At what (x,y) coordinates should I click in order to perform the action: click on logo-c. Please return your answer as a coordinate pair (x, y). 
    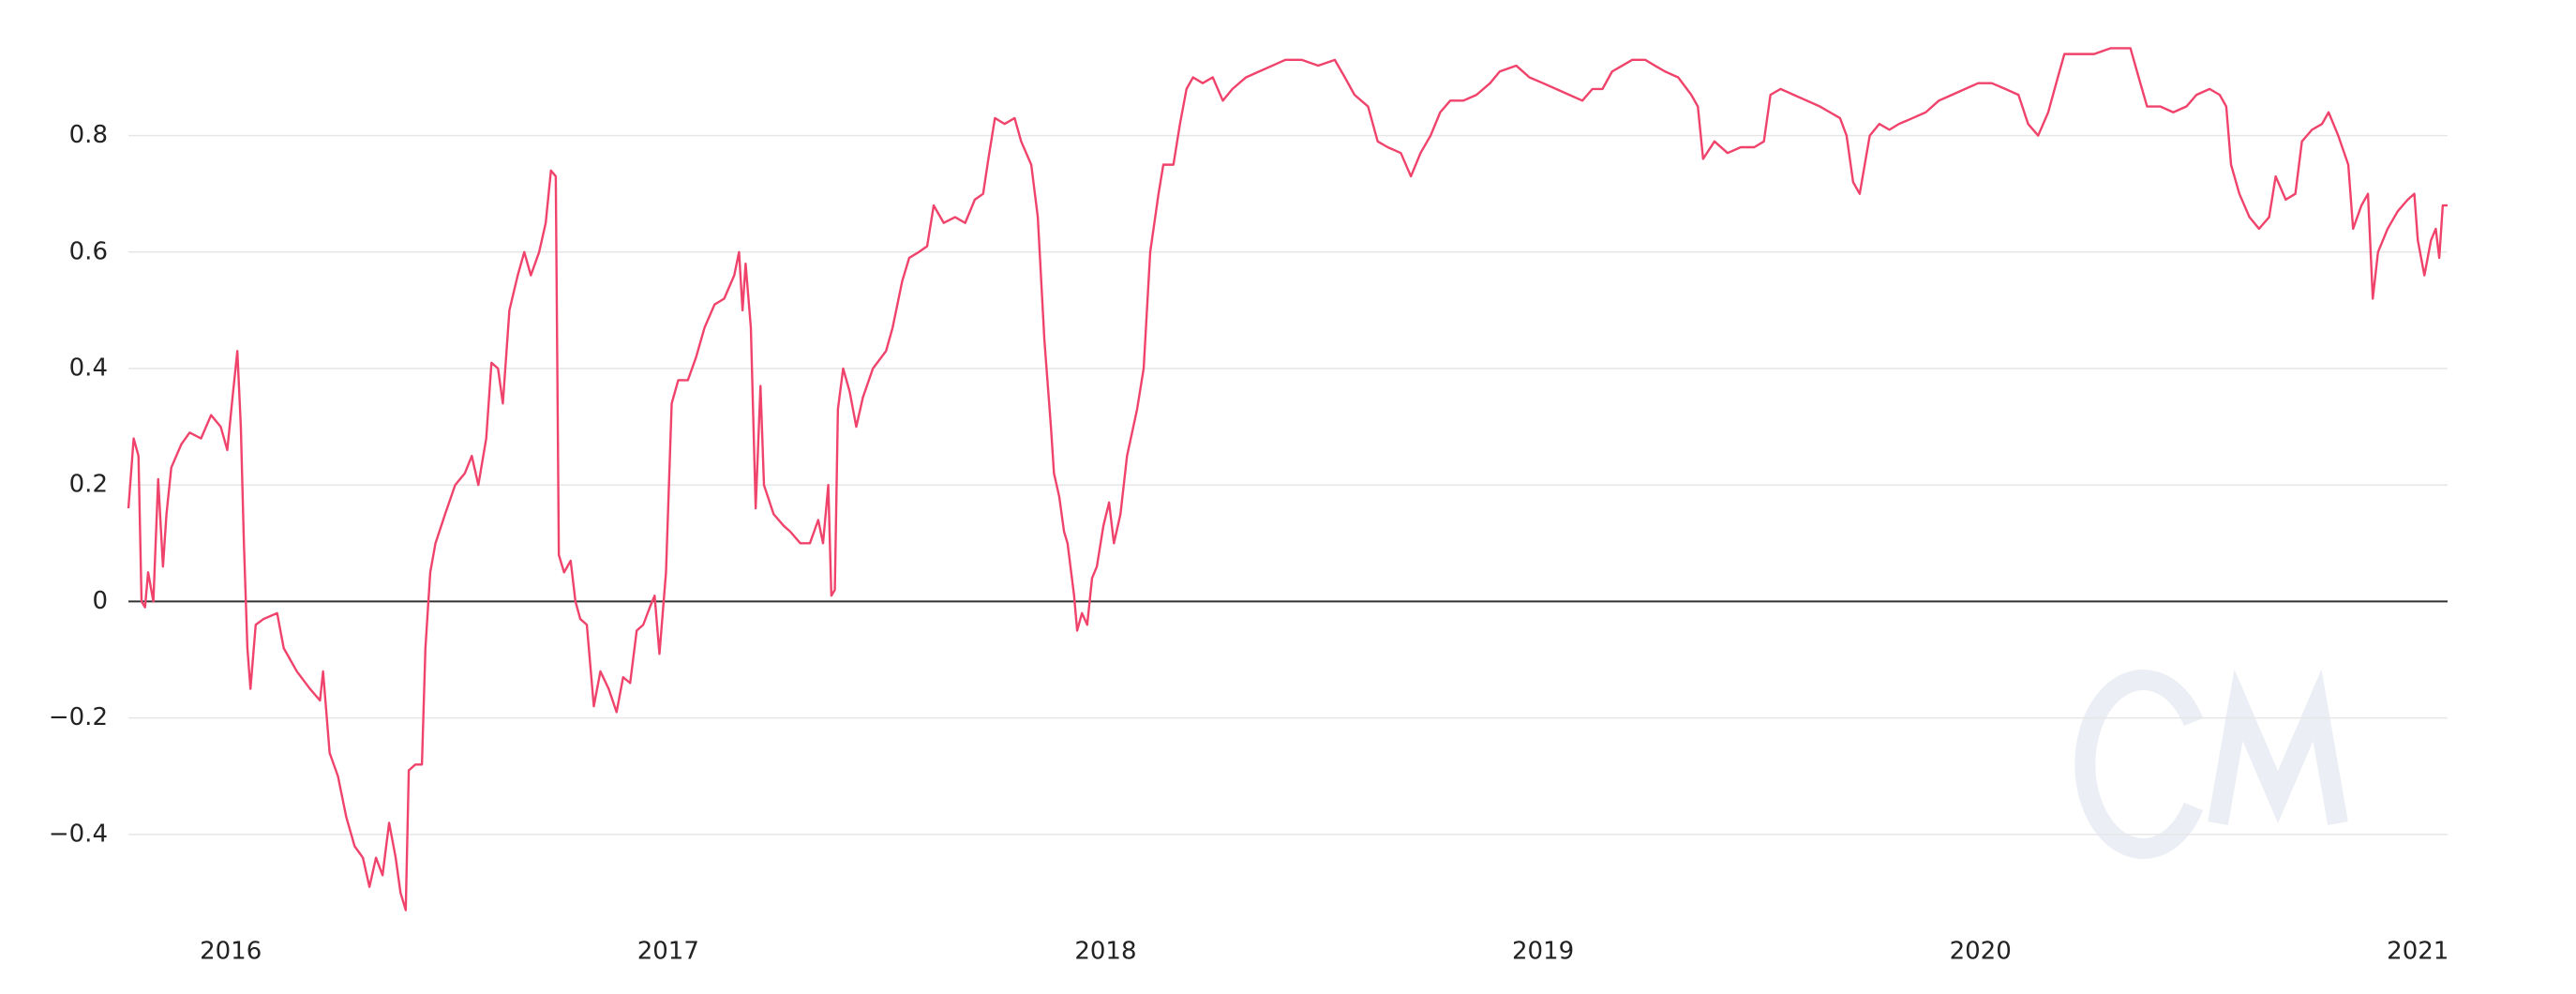
    Looking at the image, I should click on (2139, 765).